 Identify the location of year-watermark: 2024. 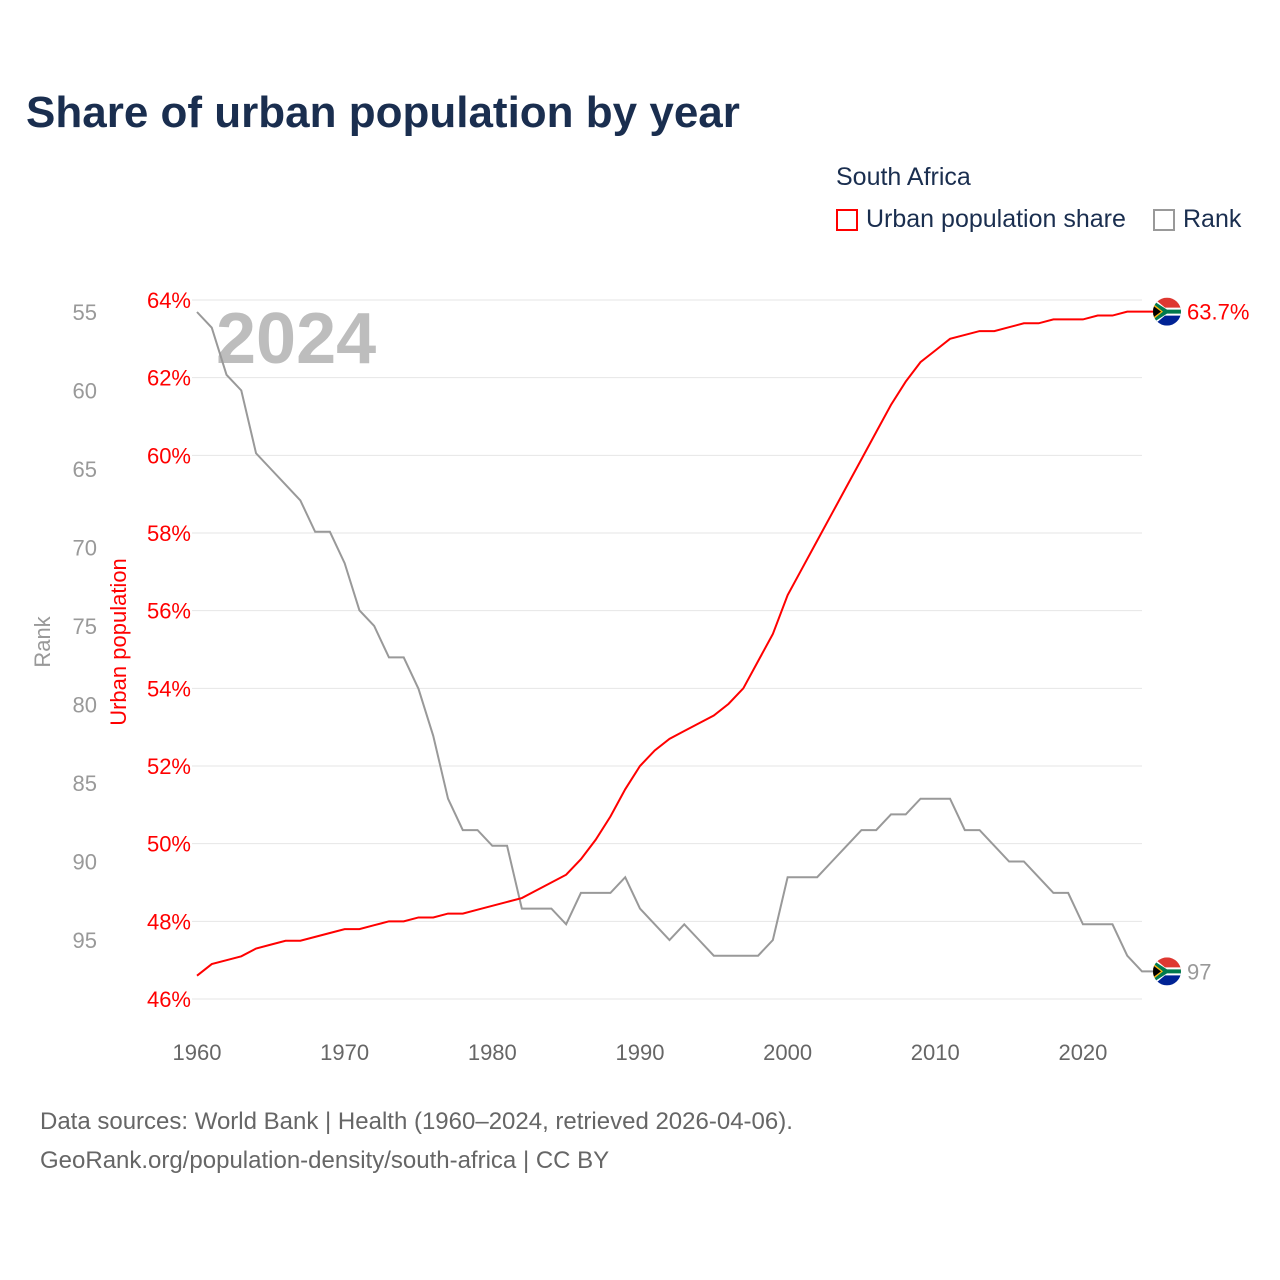
(296, 339).